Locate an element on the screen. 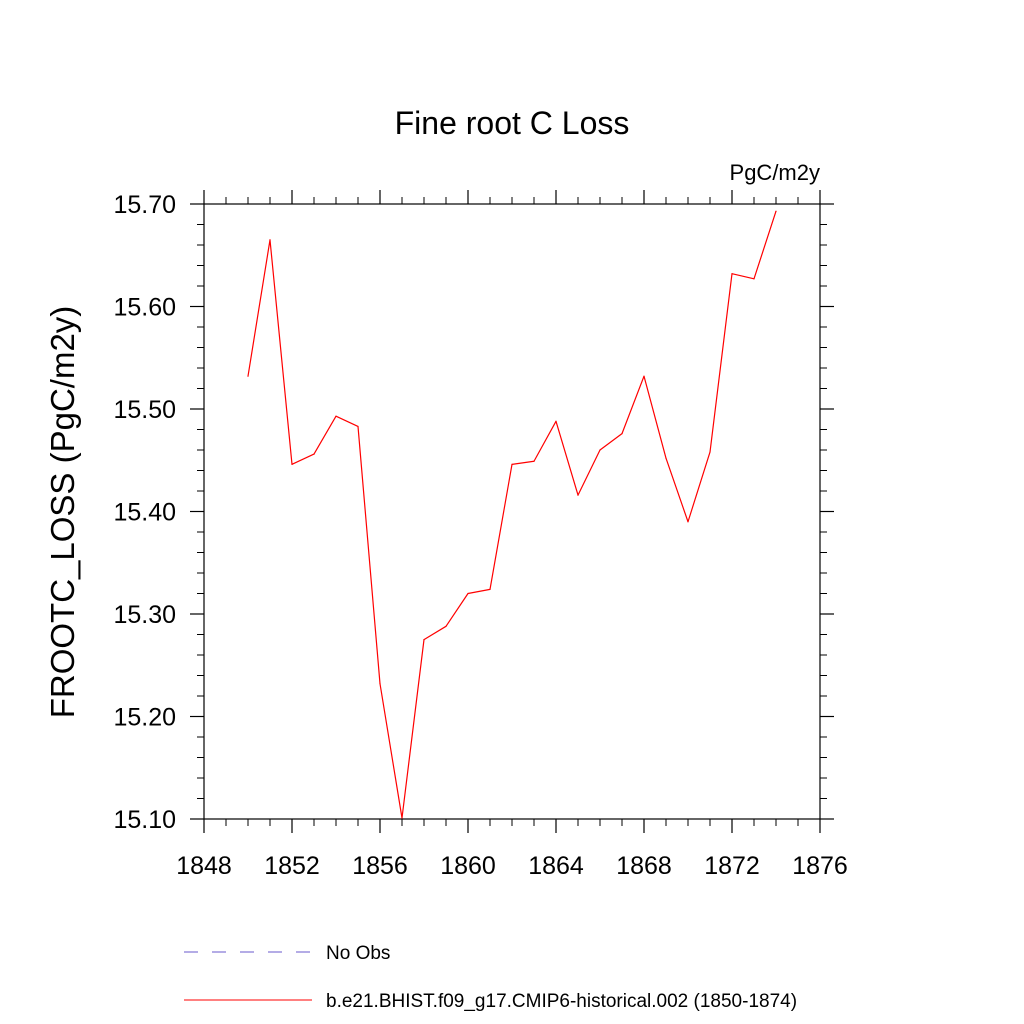 This screenshot has height=1024, width=1024. y-tick-label: 15.50 is located at coordinates (144, 410).